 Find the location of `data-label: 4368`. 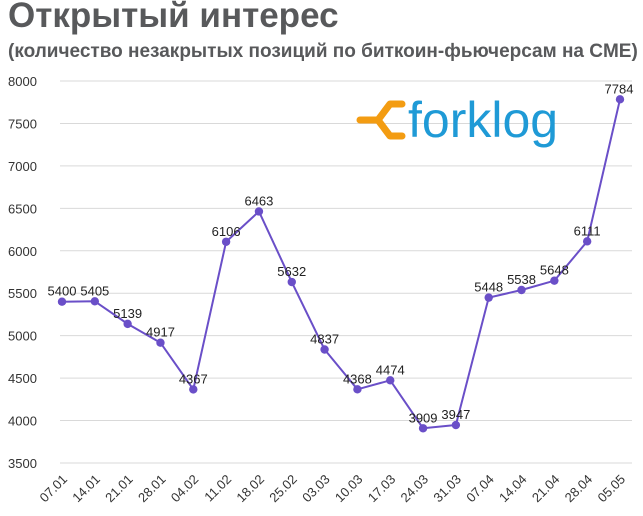

data-label: 4368 is located at coordinates (357, 378).